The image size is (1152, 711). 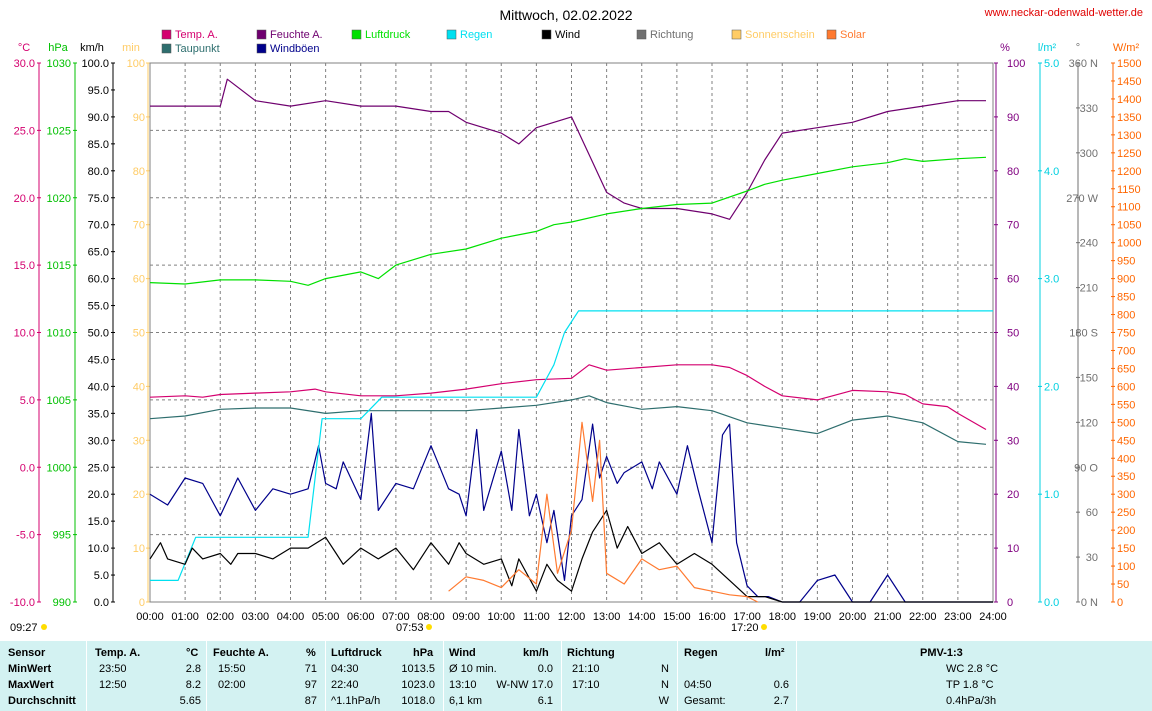 I want to click on time-tick-label: 09:00, so click(x=466, y=617).